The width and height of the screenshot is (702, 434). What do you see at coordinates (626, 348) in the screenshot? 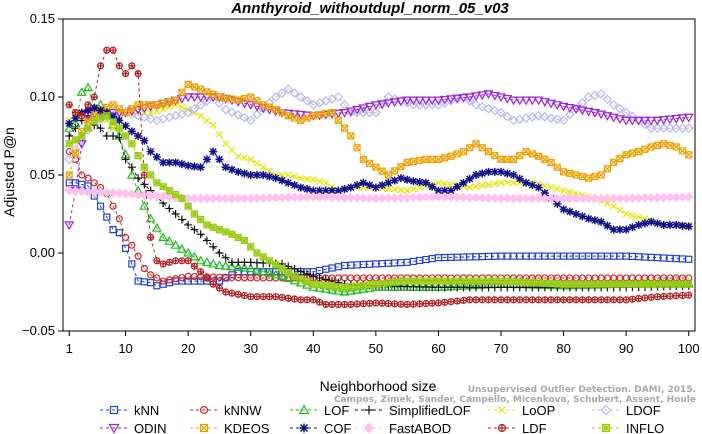
I see `x-tick-label: 90` at bounding box center [626, 348].